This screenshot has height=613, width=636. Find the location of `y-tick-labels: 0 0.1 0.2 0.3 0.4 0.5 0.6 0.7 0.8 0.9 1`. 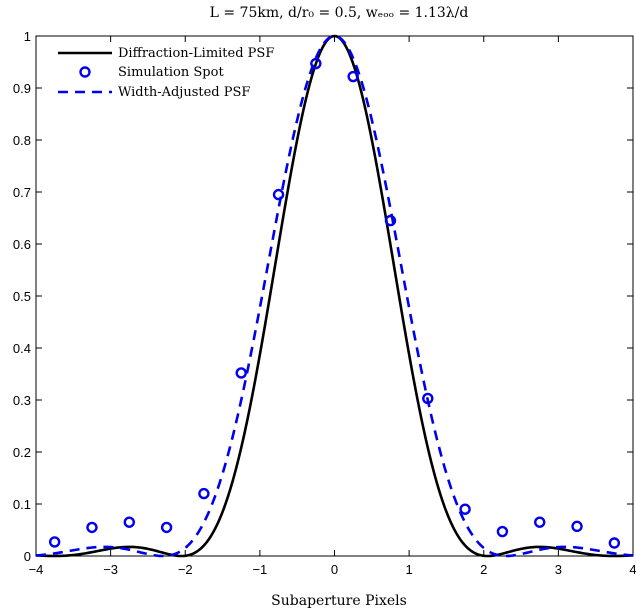

y-tick-labels: 0 0.1 0.2 0.3 0.4 0.5 0.6 0.7 0.8 0.9 1 is located at coordinates (22, 296).